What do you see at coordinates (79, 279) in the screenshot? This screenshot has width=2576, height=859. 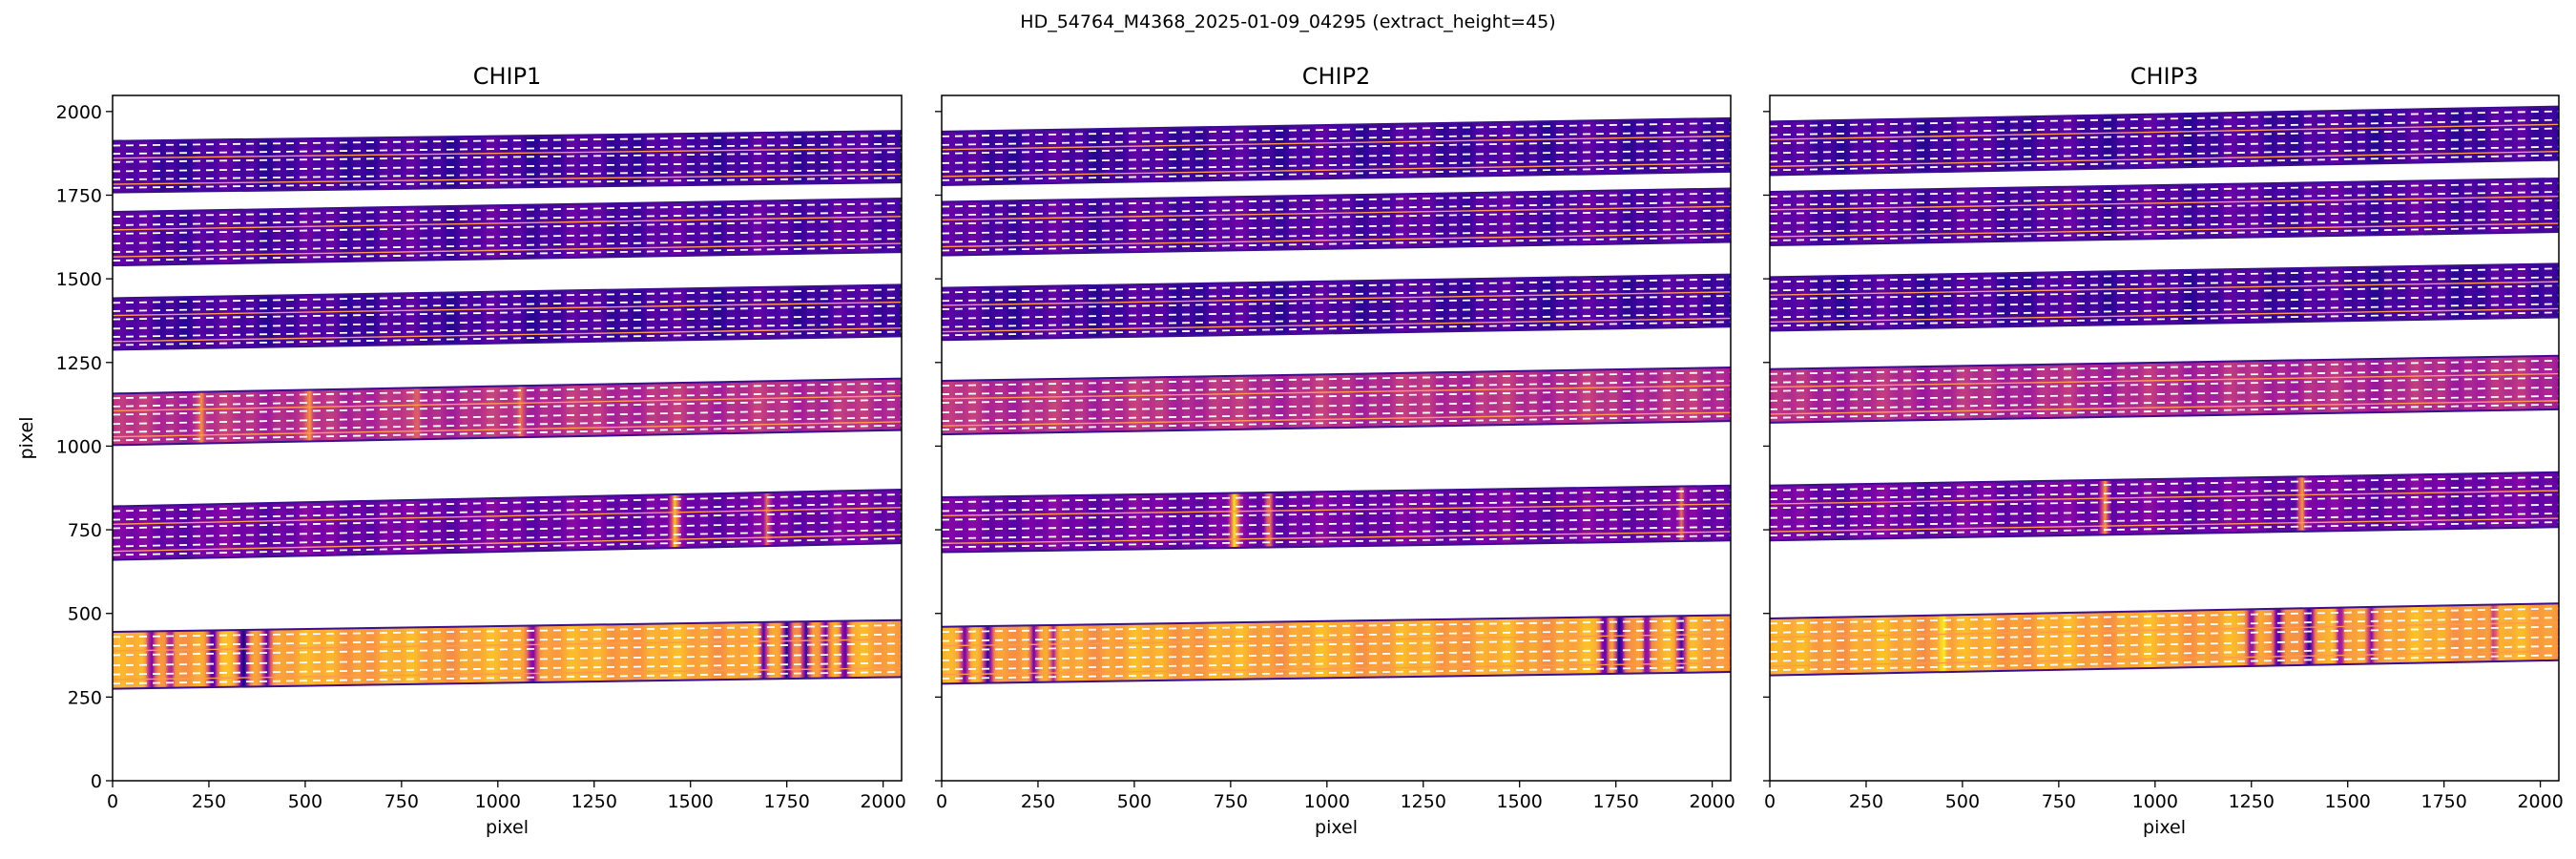 I see `y-tick-label: 1500` at bounding box center [79, 279].